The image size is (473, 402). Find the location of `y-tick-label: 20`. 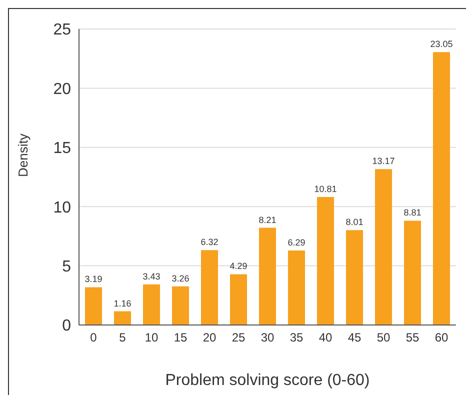

y-tick-label: 20 is located at coordinates (62, 89).